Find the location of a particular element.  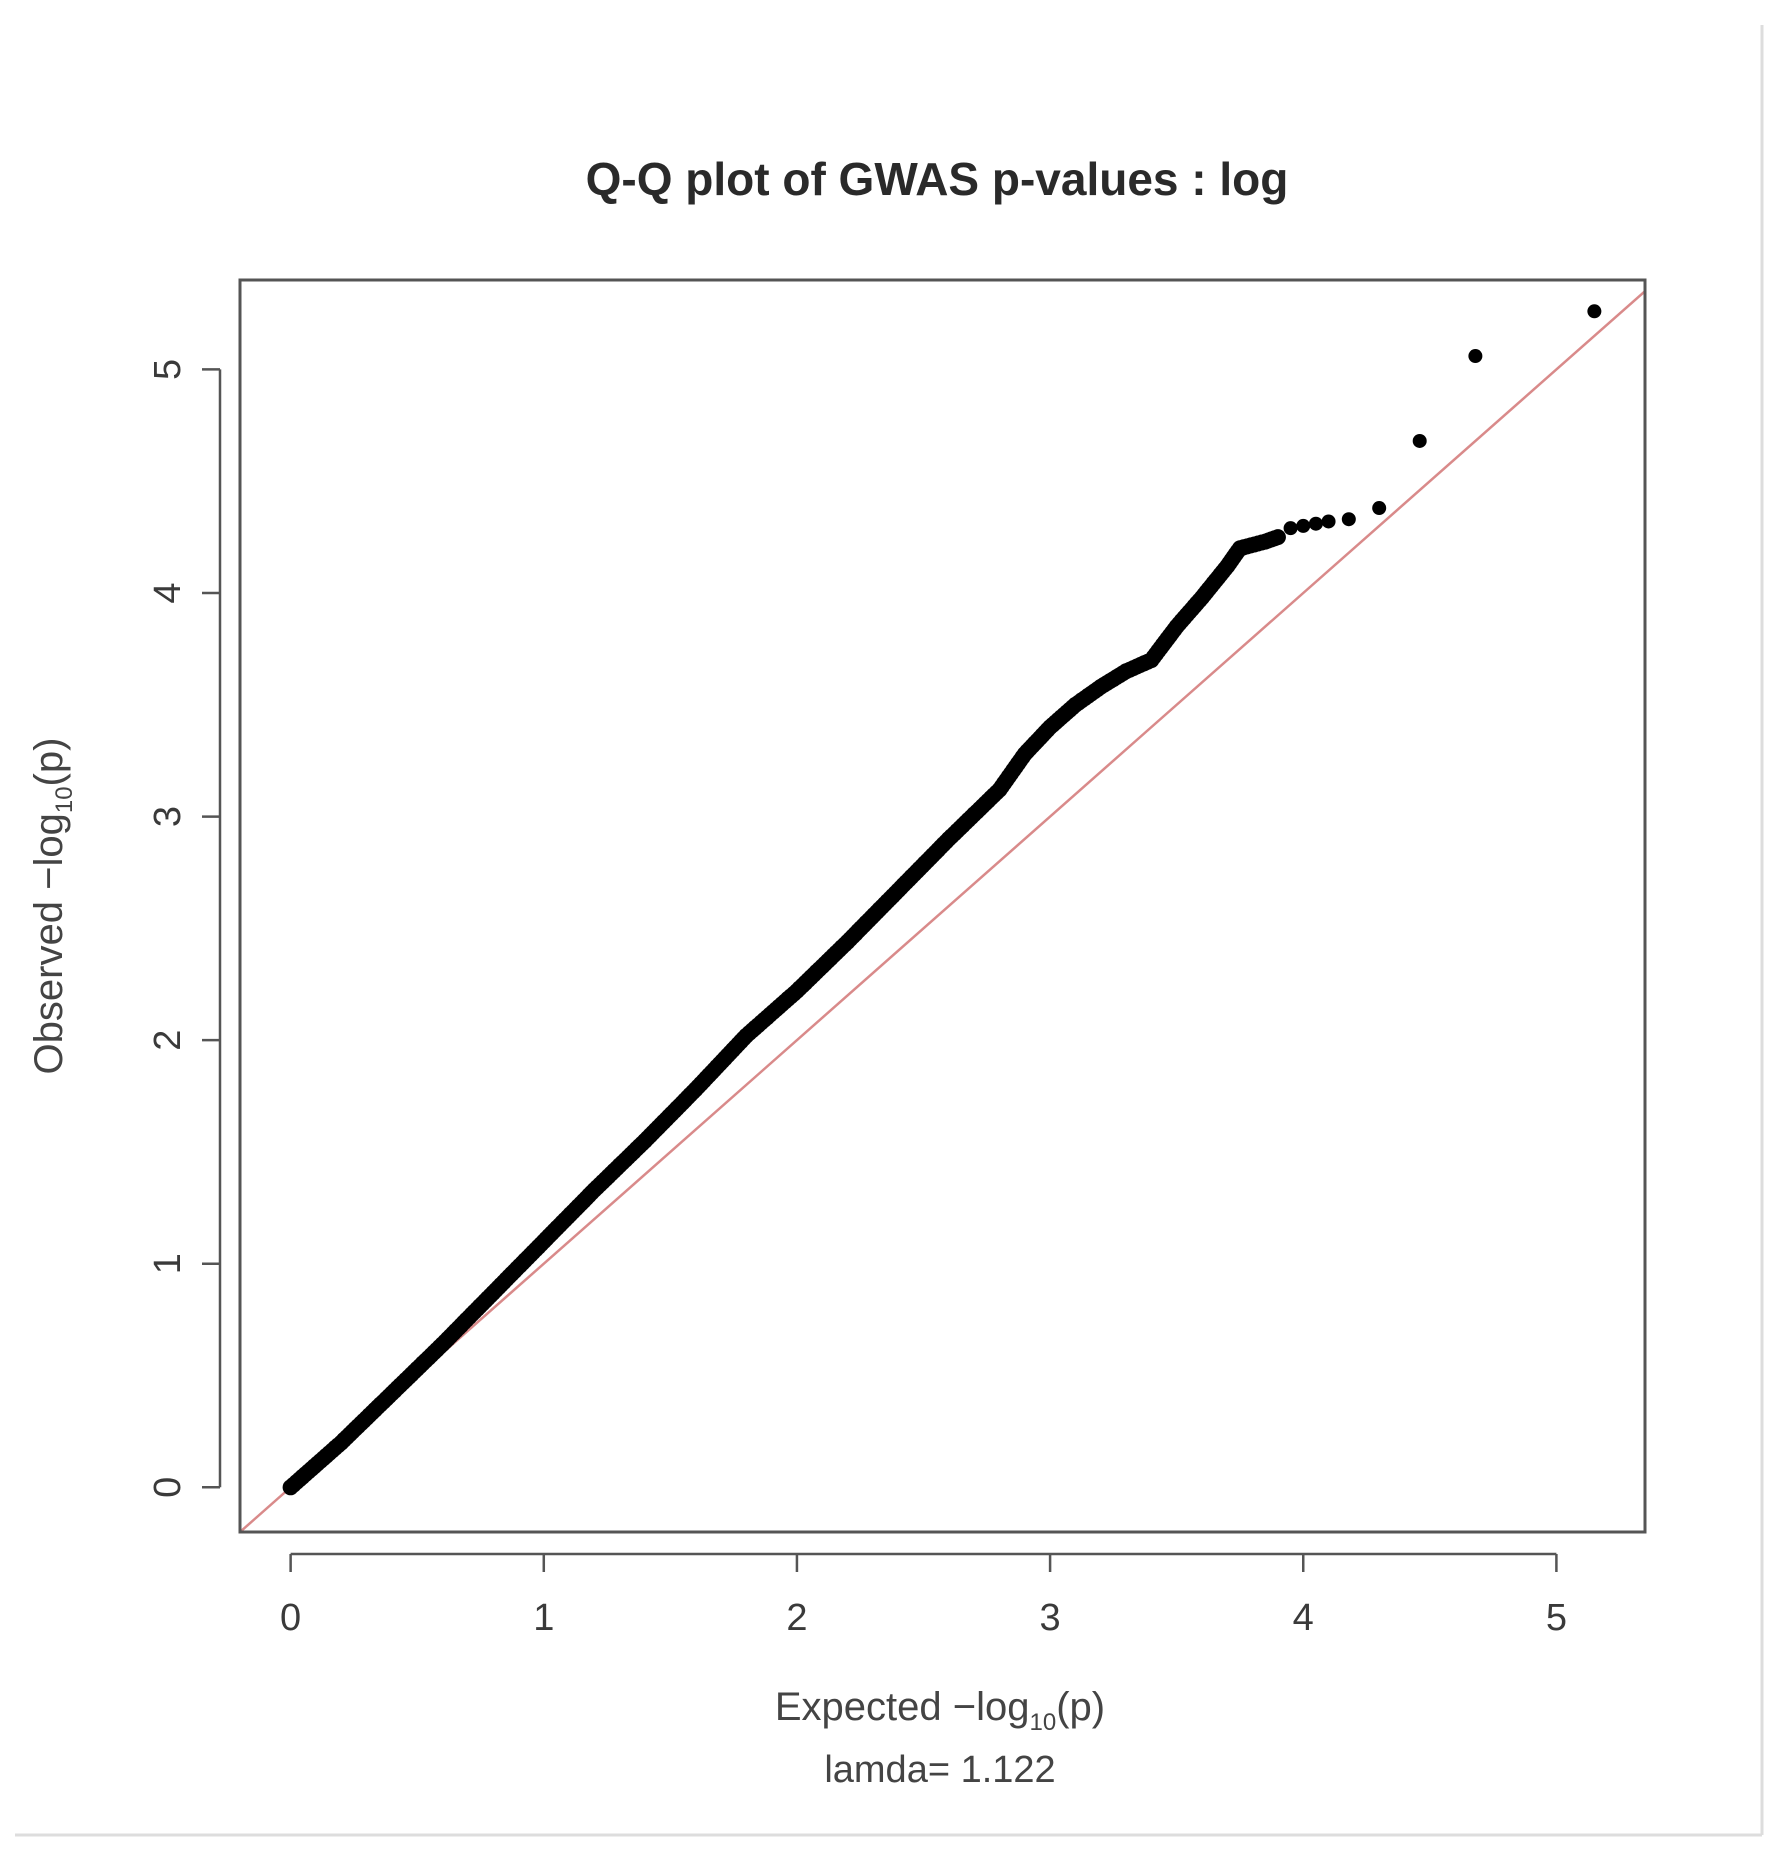

y-tick-label: 2 is located at coordinates (168, 1040).